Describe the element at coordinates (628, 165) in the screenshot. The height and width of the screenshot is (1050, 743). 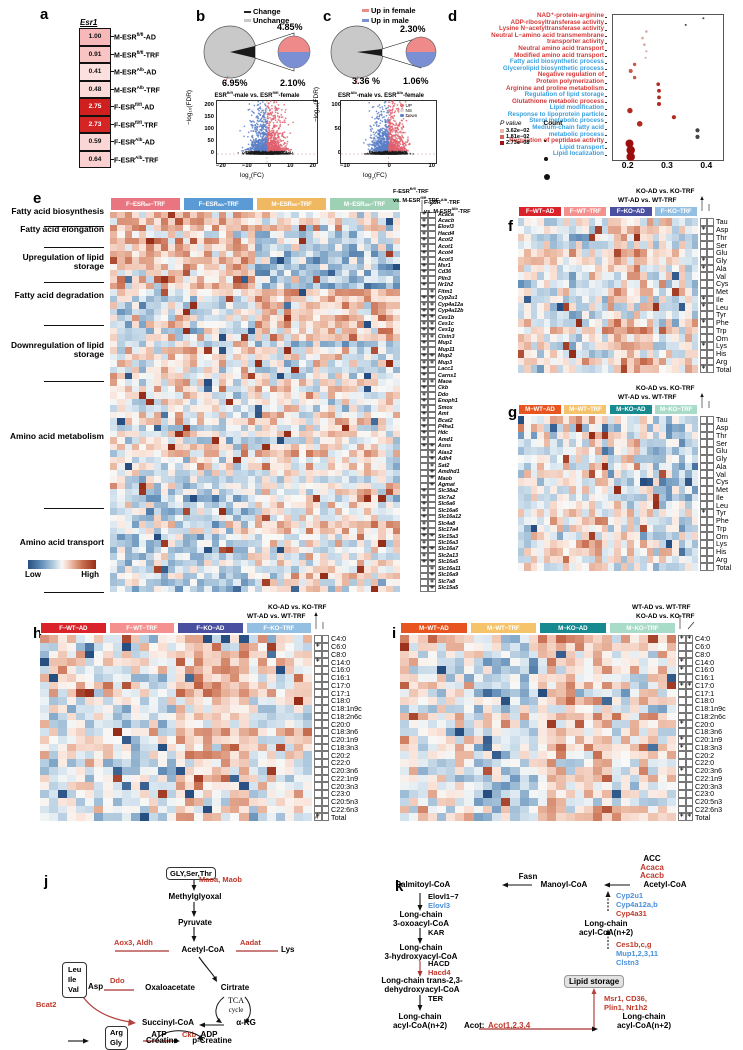
I see `go-axis-tick: 0.2` at that location.